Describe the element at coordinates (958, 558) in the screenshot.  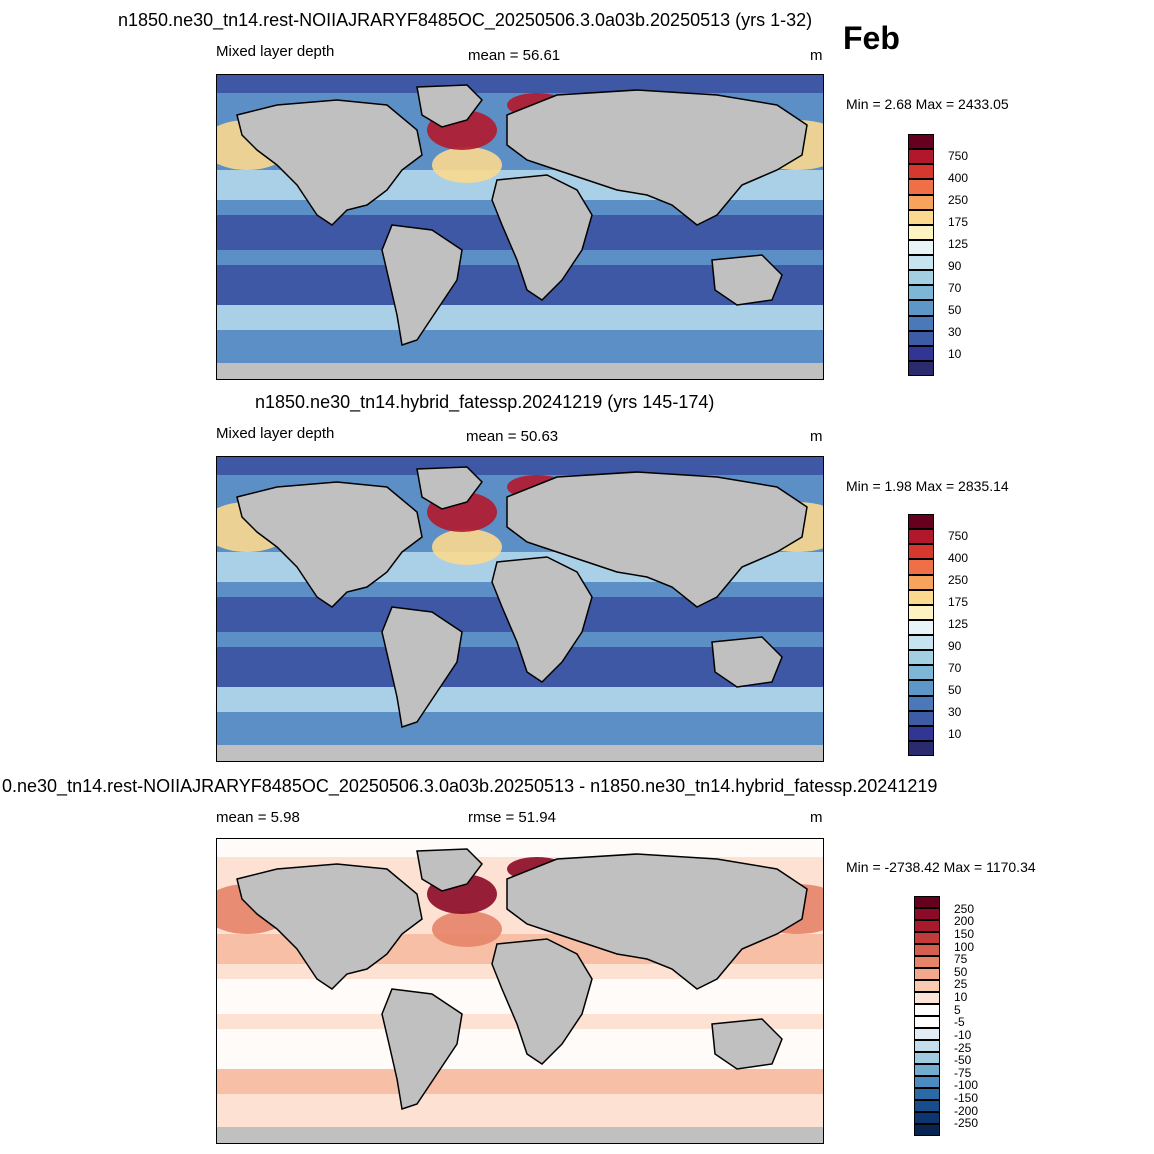
I see `colorbar-label: 400` at that location.